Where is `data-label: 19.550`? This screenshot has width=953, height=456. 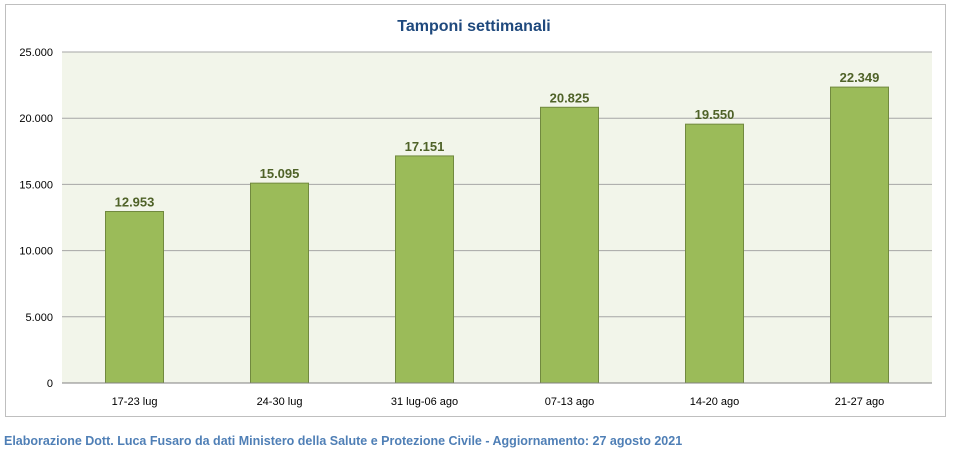 data-label: 19.550 is located at coordinates (715, 114).